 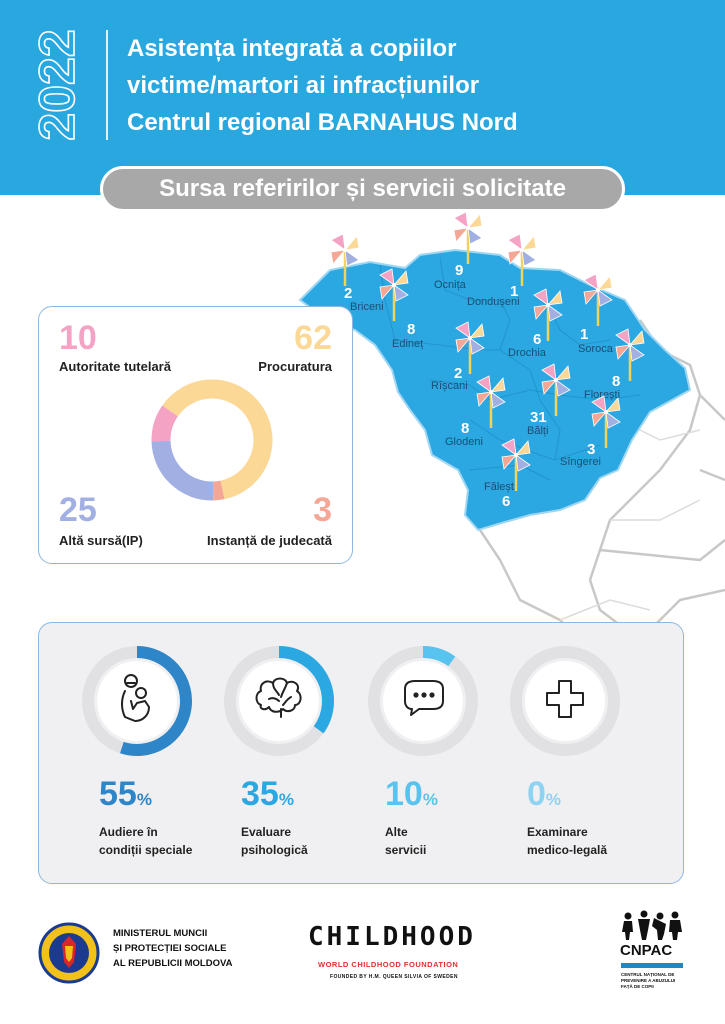 What do you see at coordinates (394, 977) in the screenshot?
I see `childhood-founded-by: FOUNDED BY H.M. QUEEN SILVIA OF SWEDEN` at bounding box center [394, 977].